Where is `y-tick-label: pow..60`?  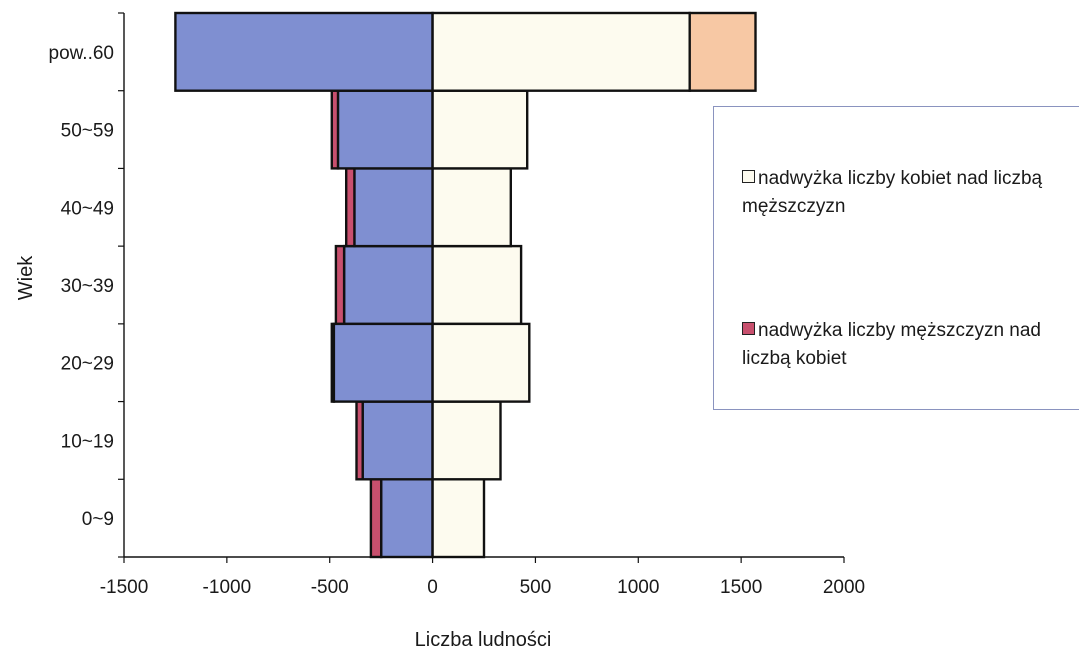 y-tick-label: pow..60 is located at coordinates (82, 53).